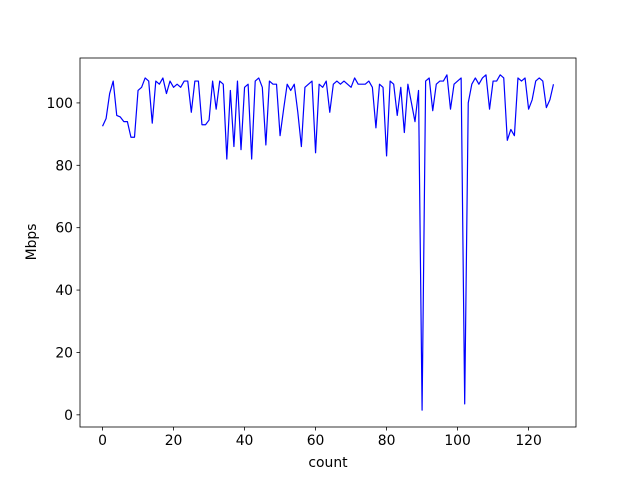  I want to click on x-tick-label: 0, so click(102, 441).